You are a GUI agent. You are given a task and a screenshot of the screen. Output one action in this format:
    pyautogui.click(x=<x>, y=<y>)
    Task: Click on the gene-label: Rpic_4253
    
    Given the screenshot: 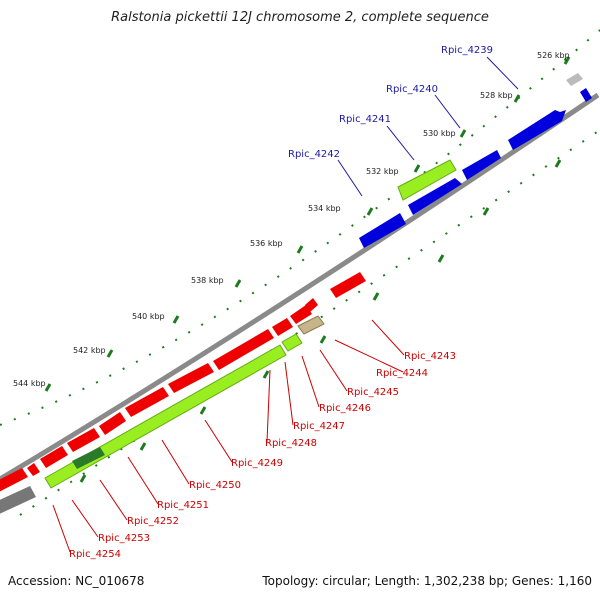 What is the action you would take?
    pyautogui.click(x=124, y=538)
    